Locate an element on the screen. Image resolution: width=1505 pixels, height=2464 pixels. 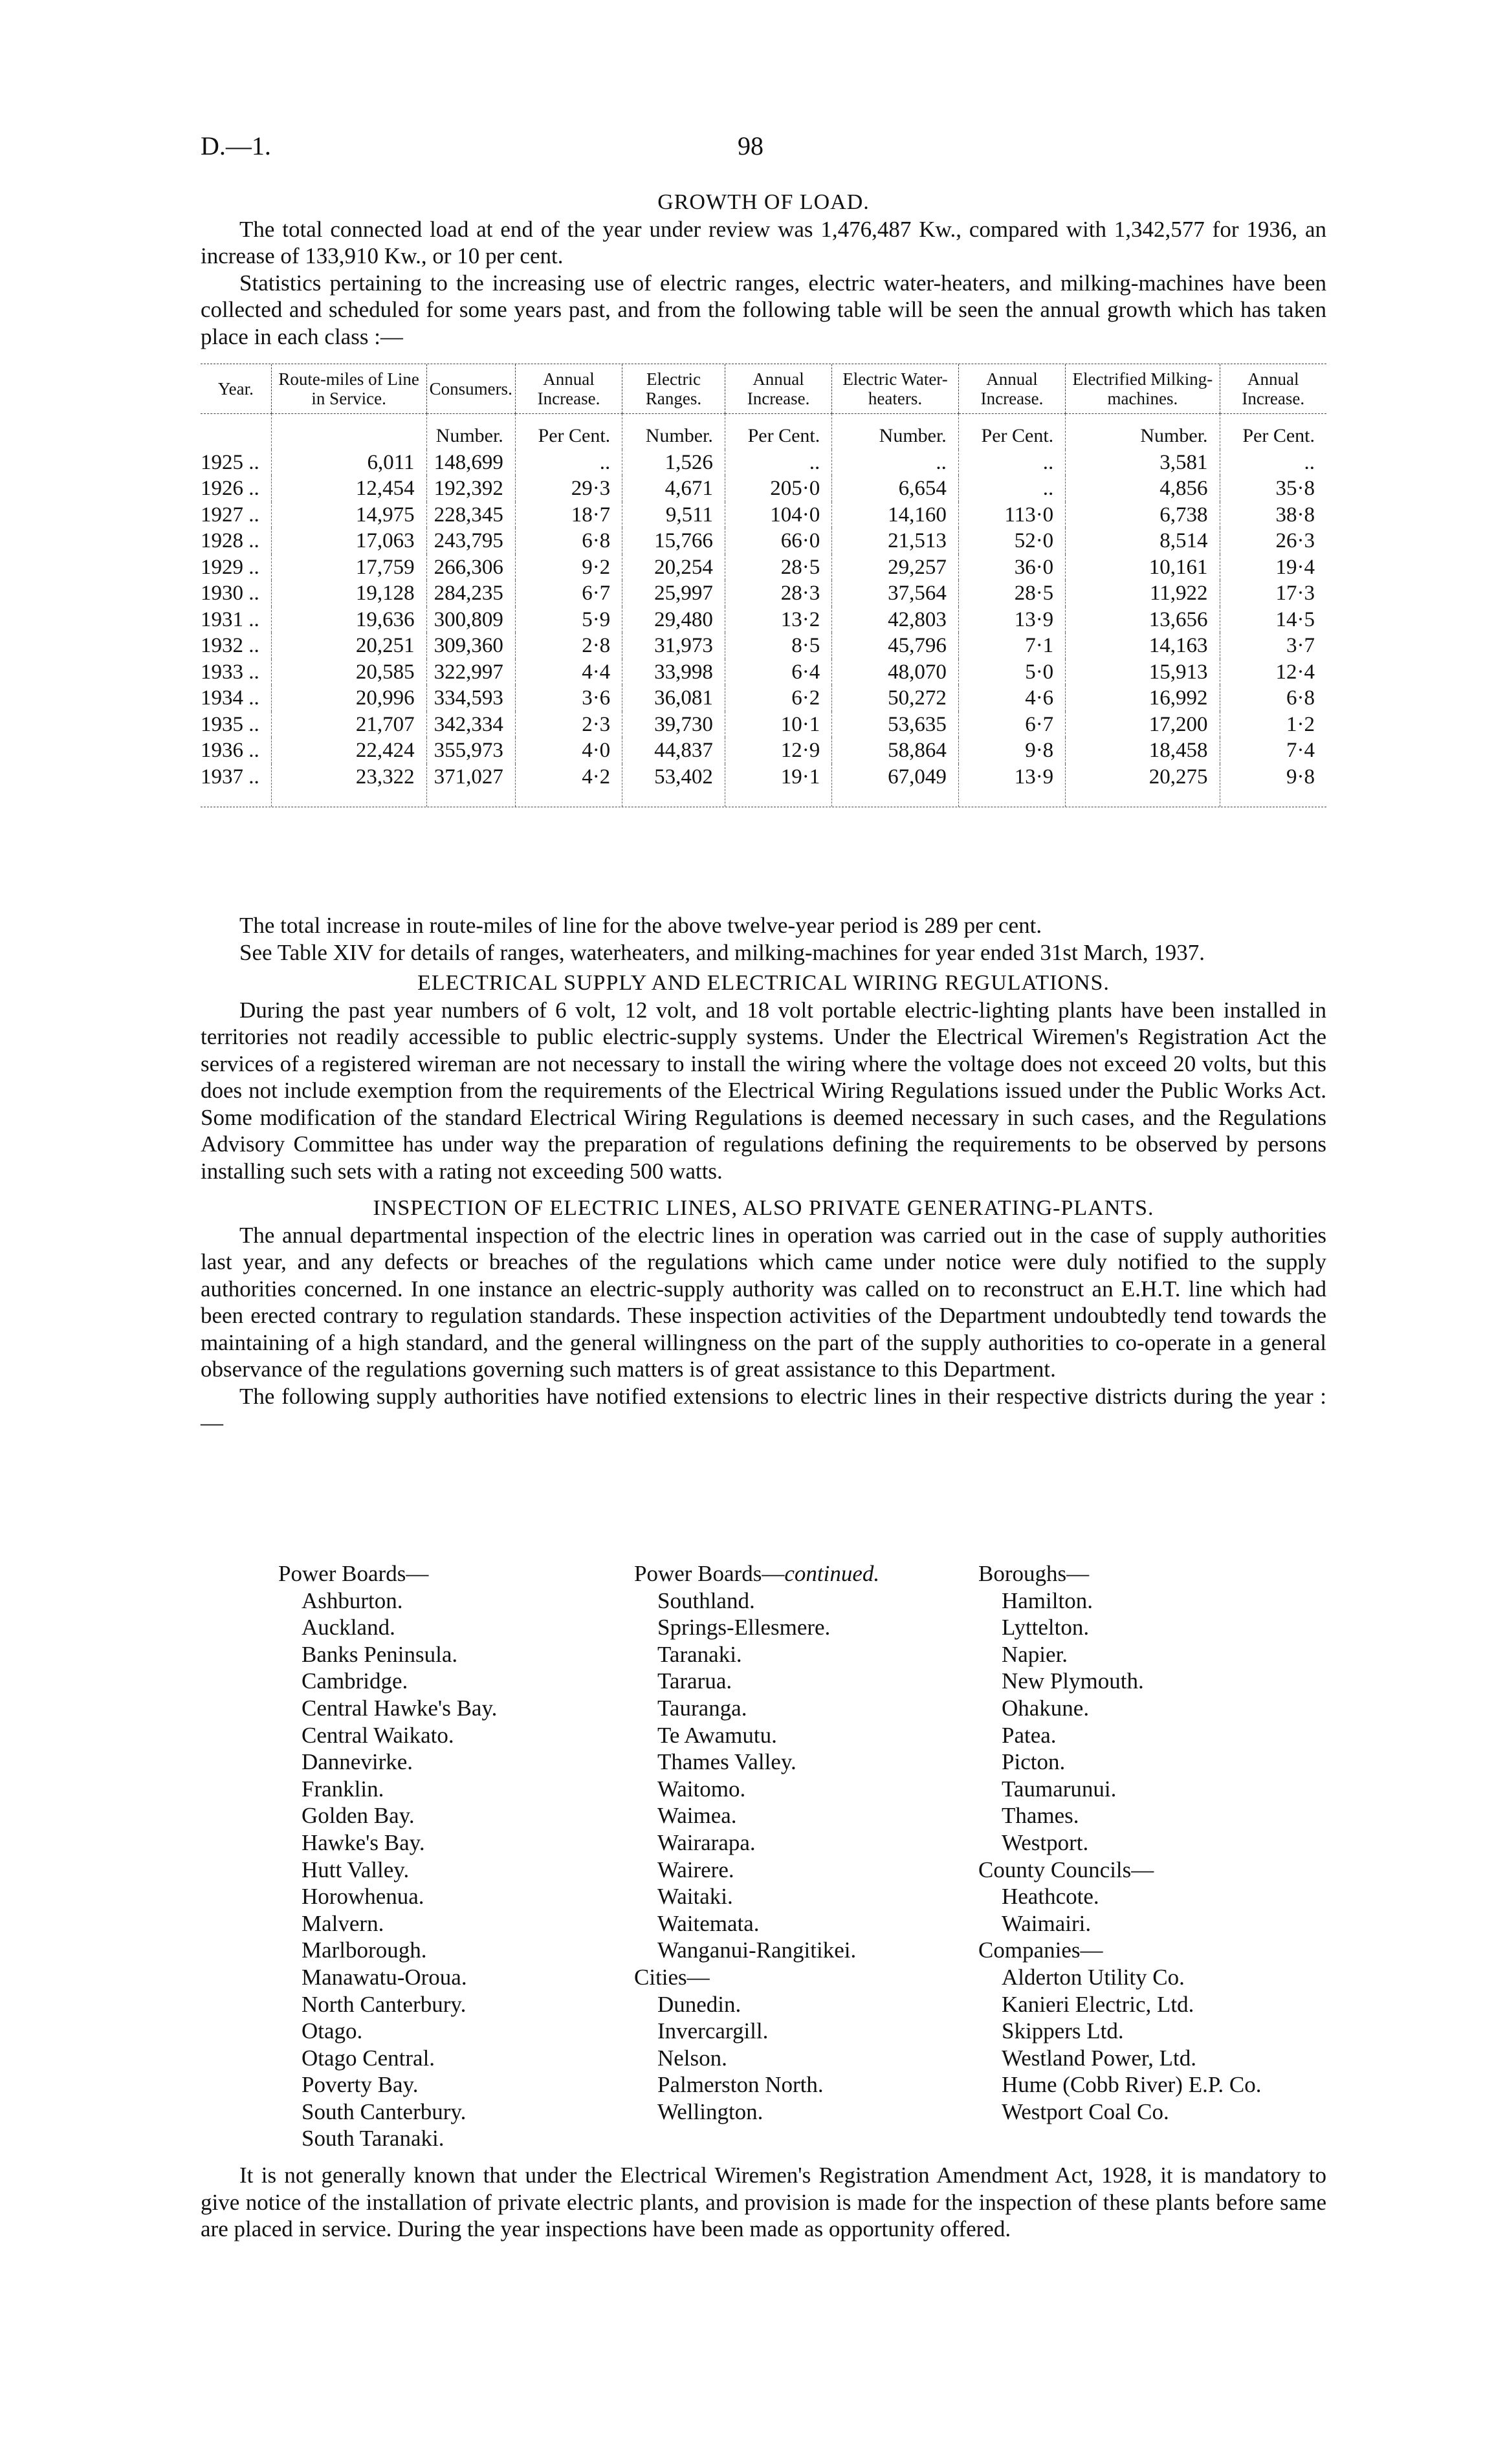
list-item: Nelson. is located at coordinates (692, 2058).